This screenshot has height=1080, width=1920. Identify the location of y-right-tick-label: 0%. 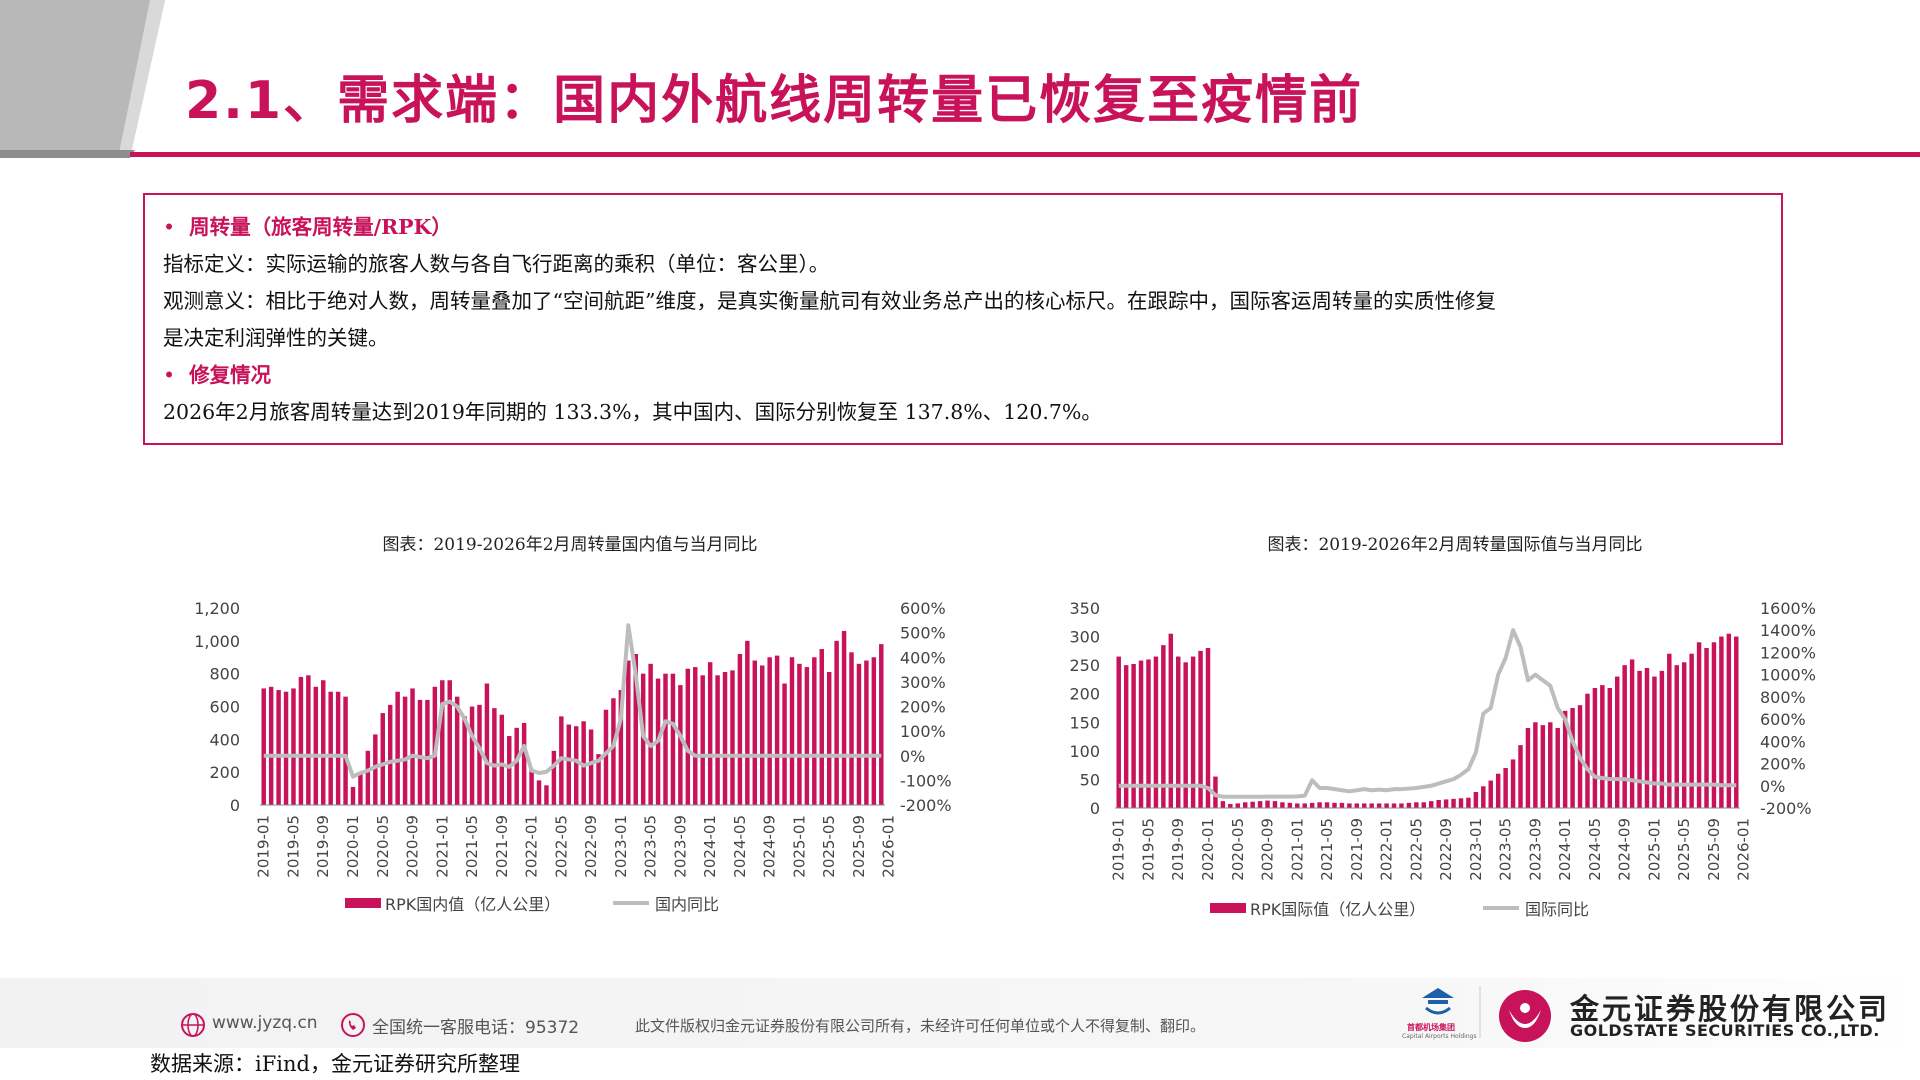
(912, 756).